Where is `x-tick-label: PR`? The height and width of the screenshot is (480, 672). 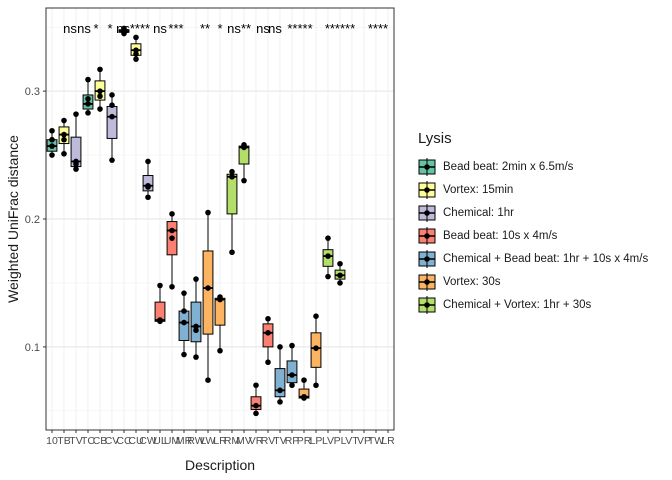 x-tick-label: PR is located at coordinates (304, 441).